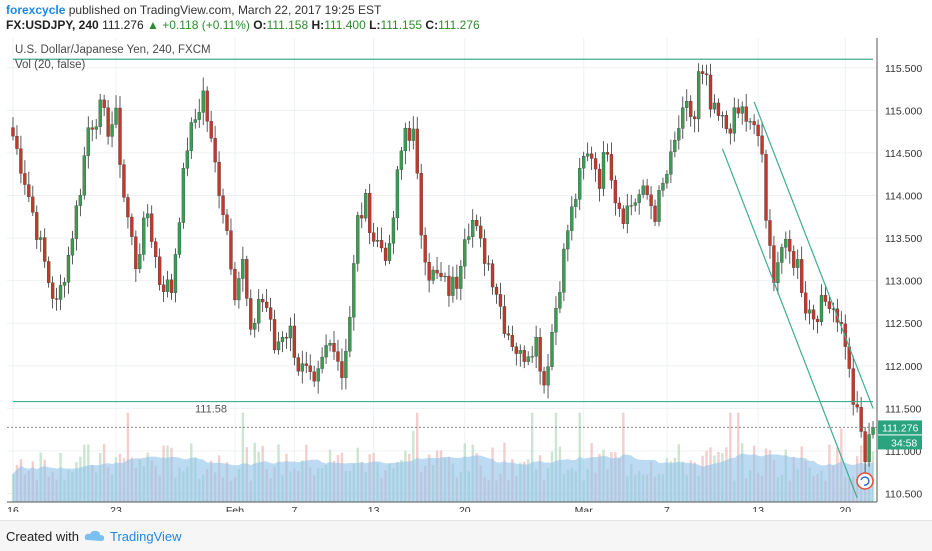 This screenshot has width=932, height=551. I want to click on trend-line, so click(789, 323).